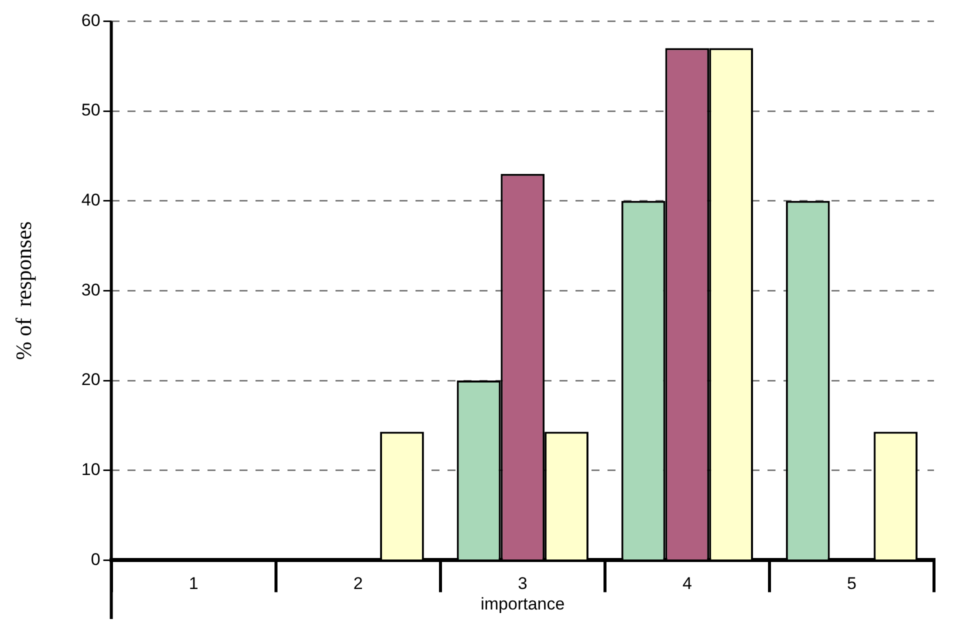 Image resolution: width=954 pixels, height=627 pixels. What do you see at coordinates (90, 380) in the screenshot?
I see `y-tick-label: 20` at bounding box center [90, 380].